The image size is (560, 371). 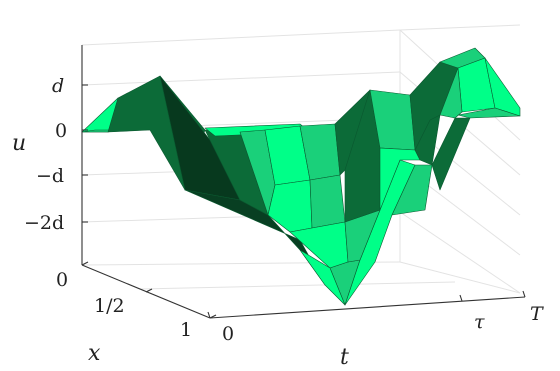 What do you see at coordinates (94, 353) in the screenshot?
I see `x-axis-label: x` at bounding box center [94, 353].